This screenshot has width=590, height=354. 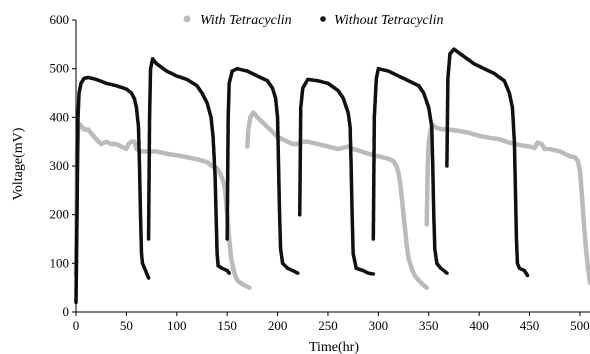 I want to click on x-tick-label: 250, so click(x=328, y=325).